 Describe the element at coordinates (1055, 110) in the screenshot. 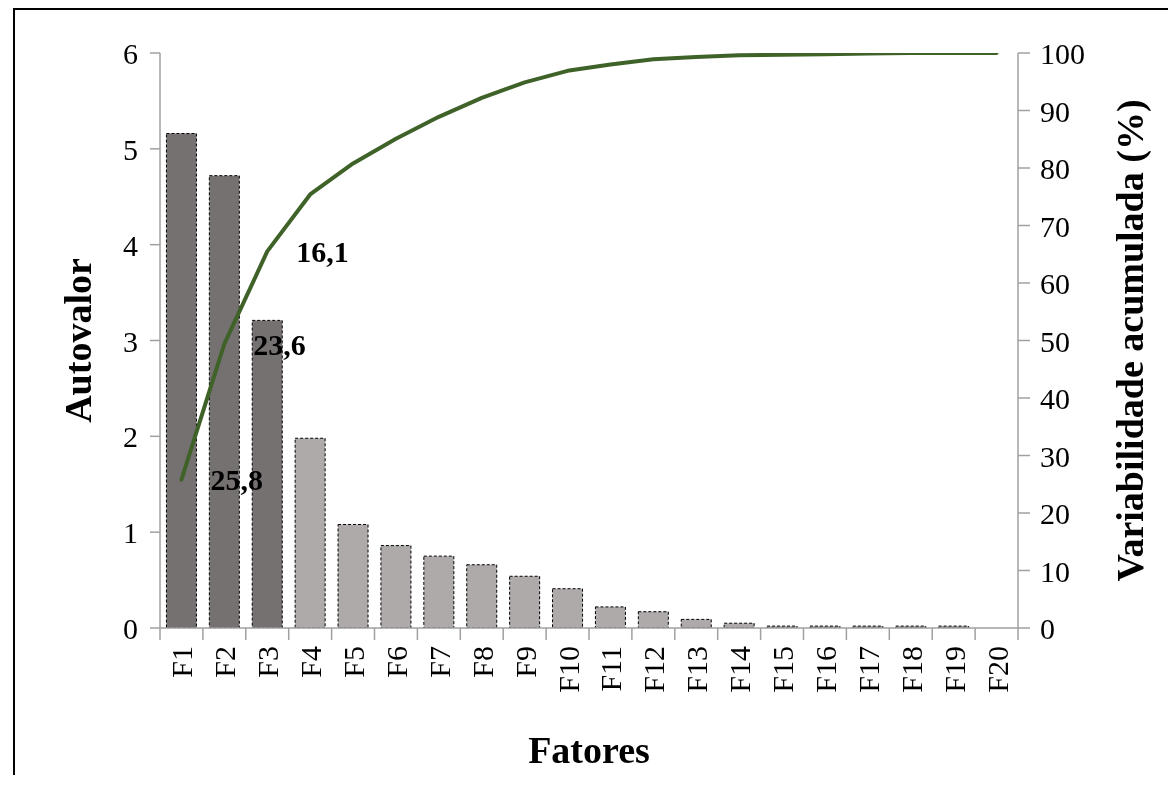

I see `y2-tick-label: 90` at that location.